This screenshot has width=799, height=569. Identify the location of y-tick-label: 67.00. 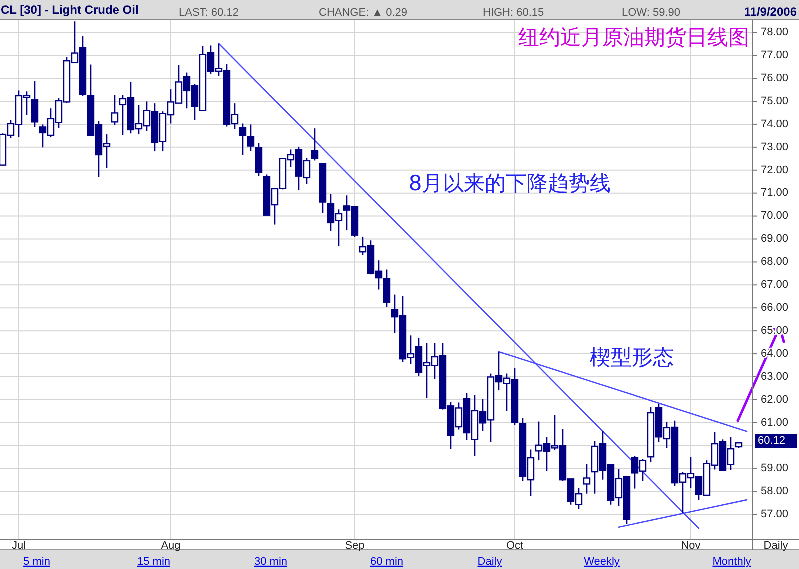
(775, 285).